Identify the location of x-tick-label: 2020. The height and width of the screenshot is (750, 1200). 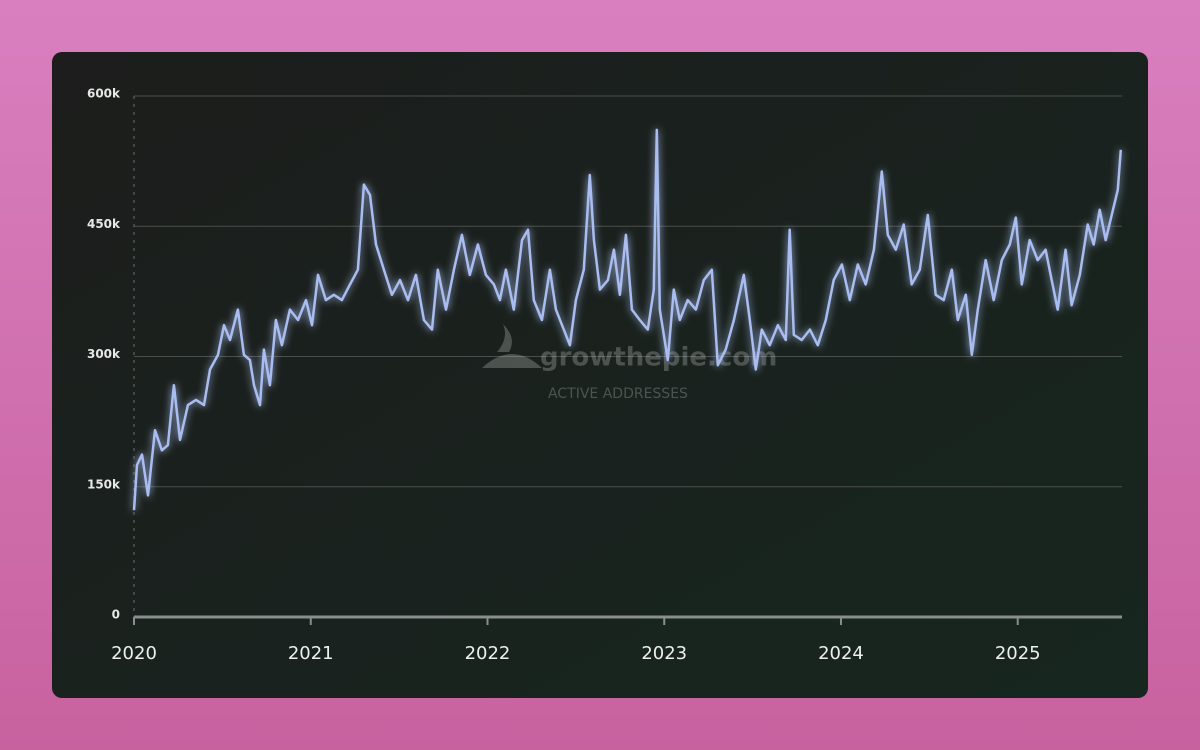
(134, 653).